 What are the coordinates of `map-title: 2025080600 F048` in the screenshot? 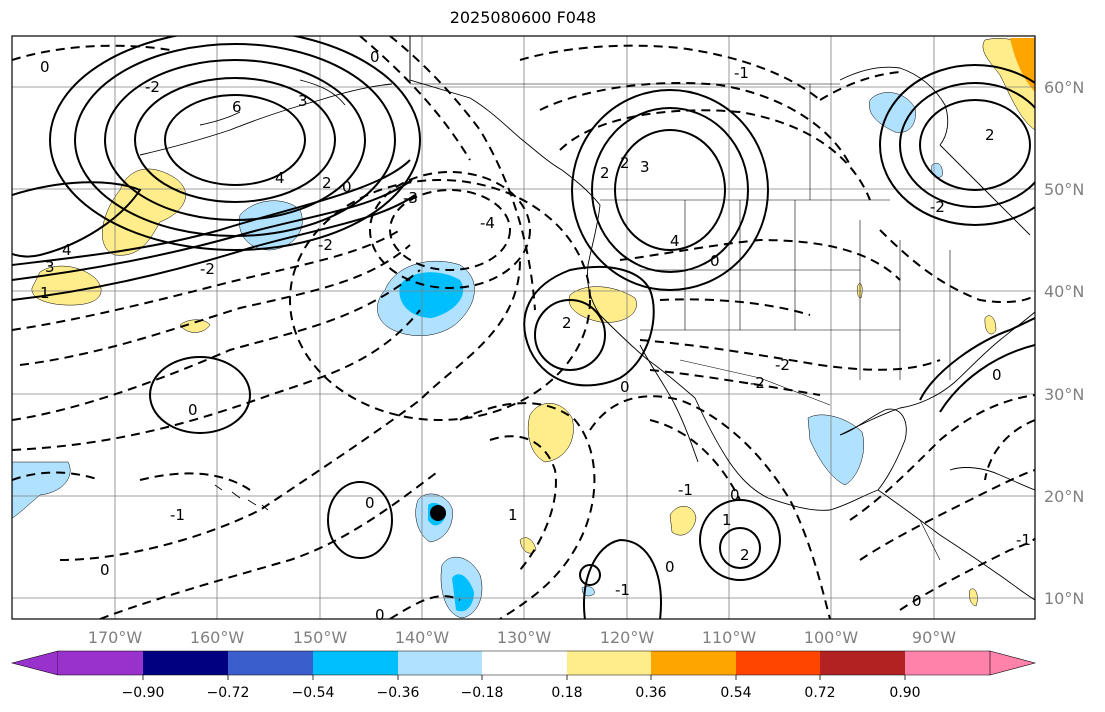 It's located at (523, 17).